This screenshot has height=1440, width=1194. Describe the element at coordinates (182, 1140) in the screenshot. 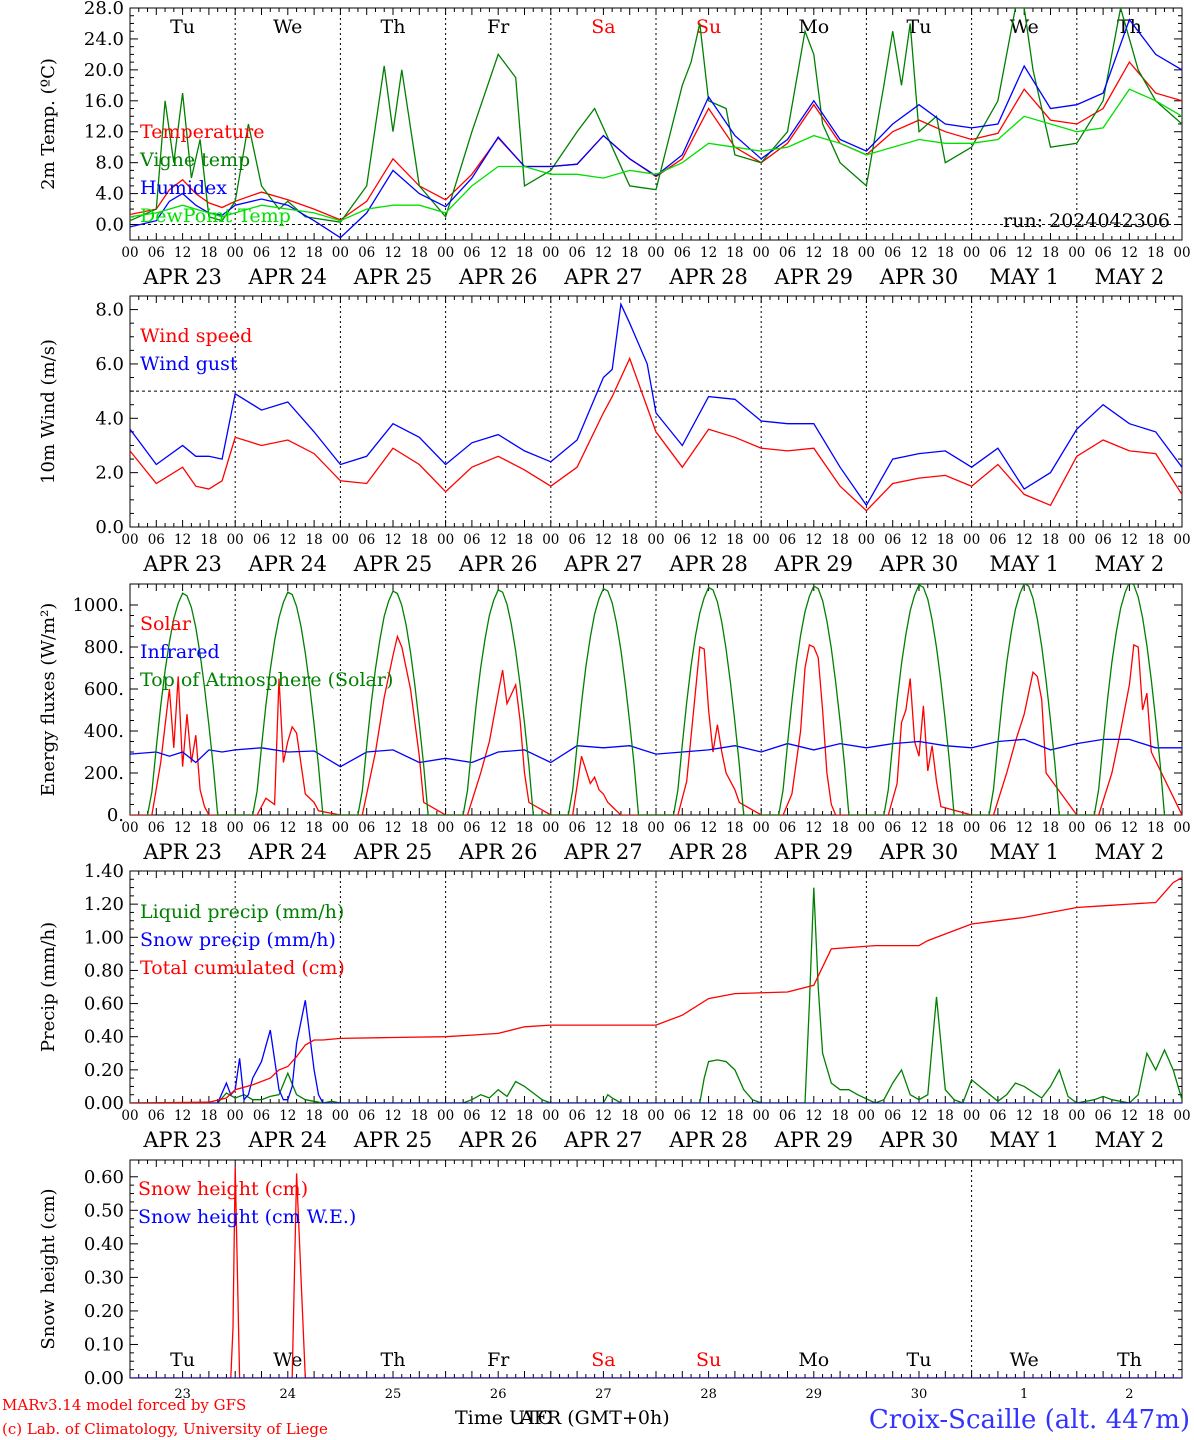

I see `x-day-label: APR 23` at that location.